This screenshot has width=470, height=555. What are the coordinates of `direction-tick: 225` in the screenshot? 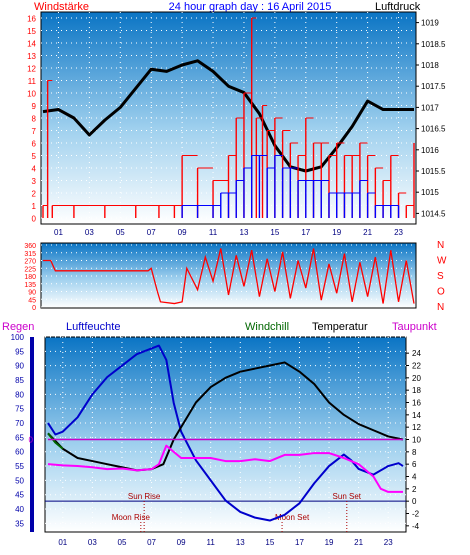 It's located at (30, 269).